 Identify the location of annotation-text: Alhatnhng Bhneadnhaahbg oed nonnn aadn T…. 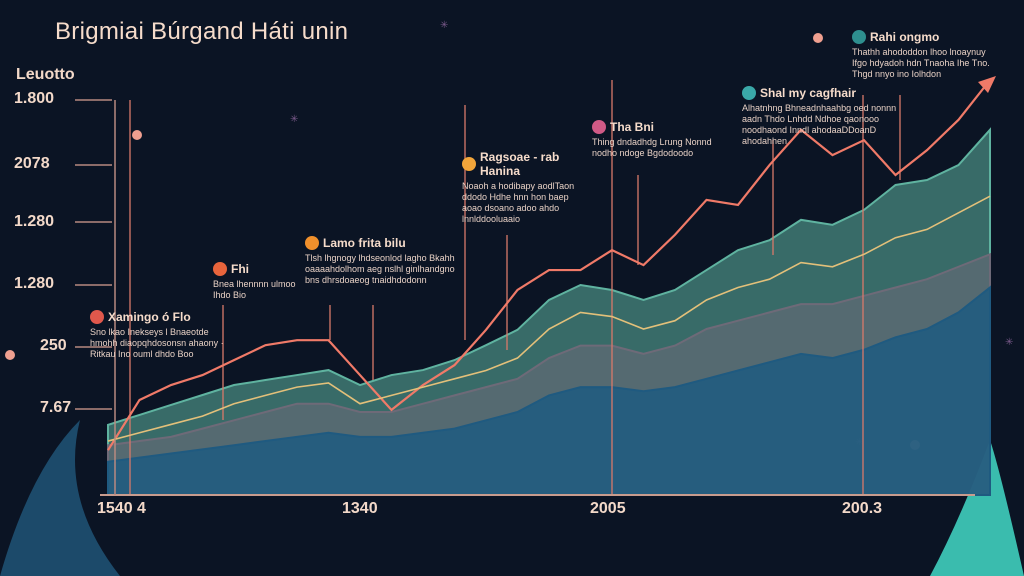
(819, 124).